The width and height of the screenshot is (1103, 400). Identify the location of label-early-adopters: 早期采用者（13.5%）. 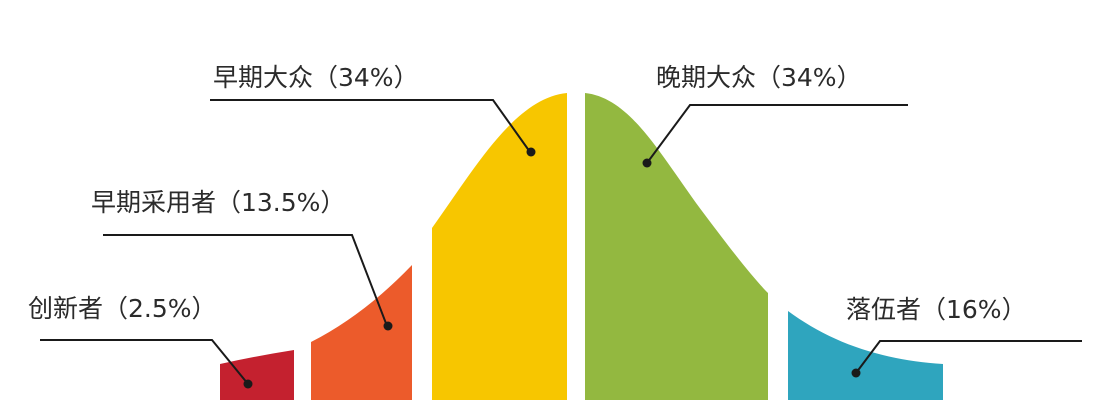
(218, 202).